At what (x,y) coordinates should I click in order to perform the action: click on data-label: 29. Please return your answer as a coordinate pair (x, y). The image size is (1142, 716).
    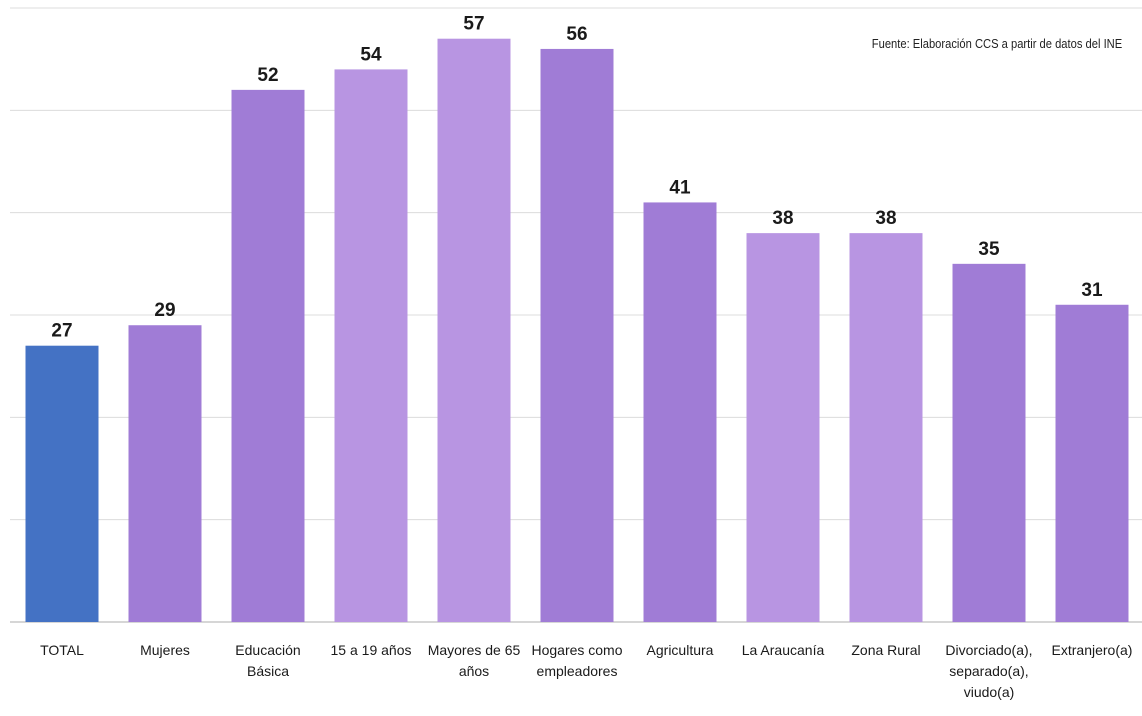
    Looking at the image, I should click on (164, 310).